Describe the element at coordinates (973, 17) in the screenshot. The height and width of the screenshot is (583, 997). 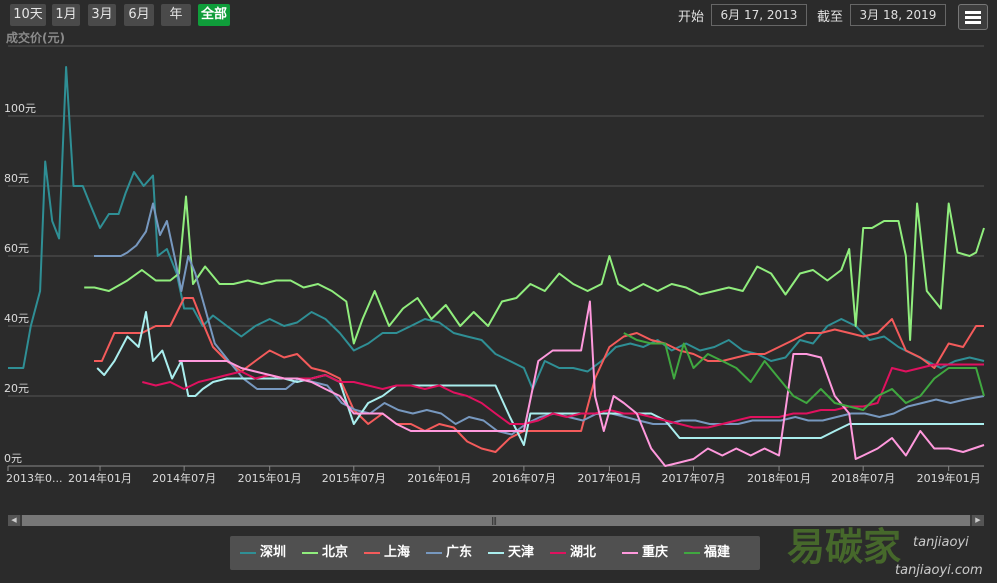
I see `hamburger-menu-icon` at that location.